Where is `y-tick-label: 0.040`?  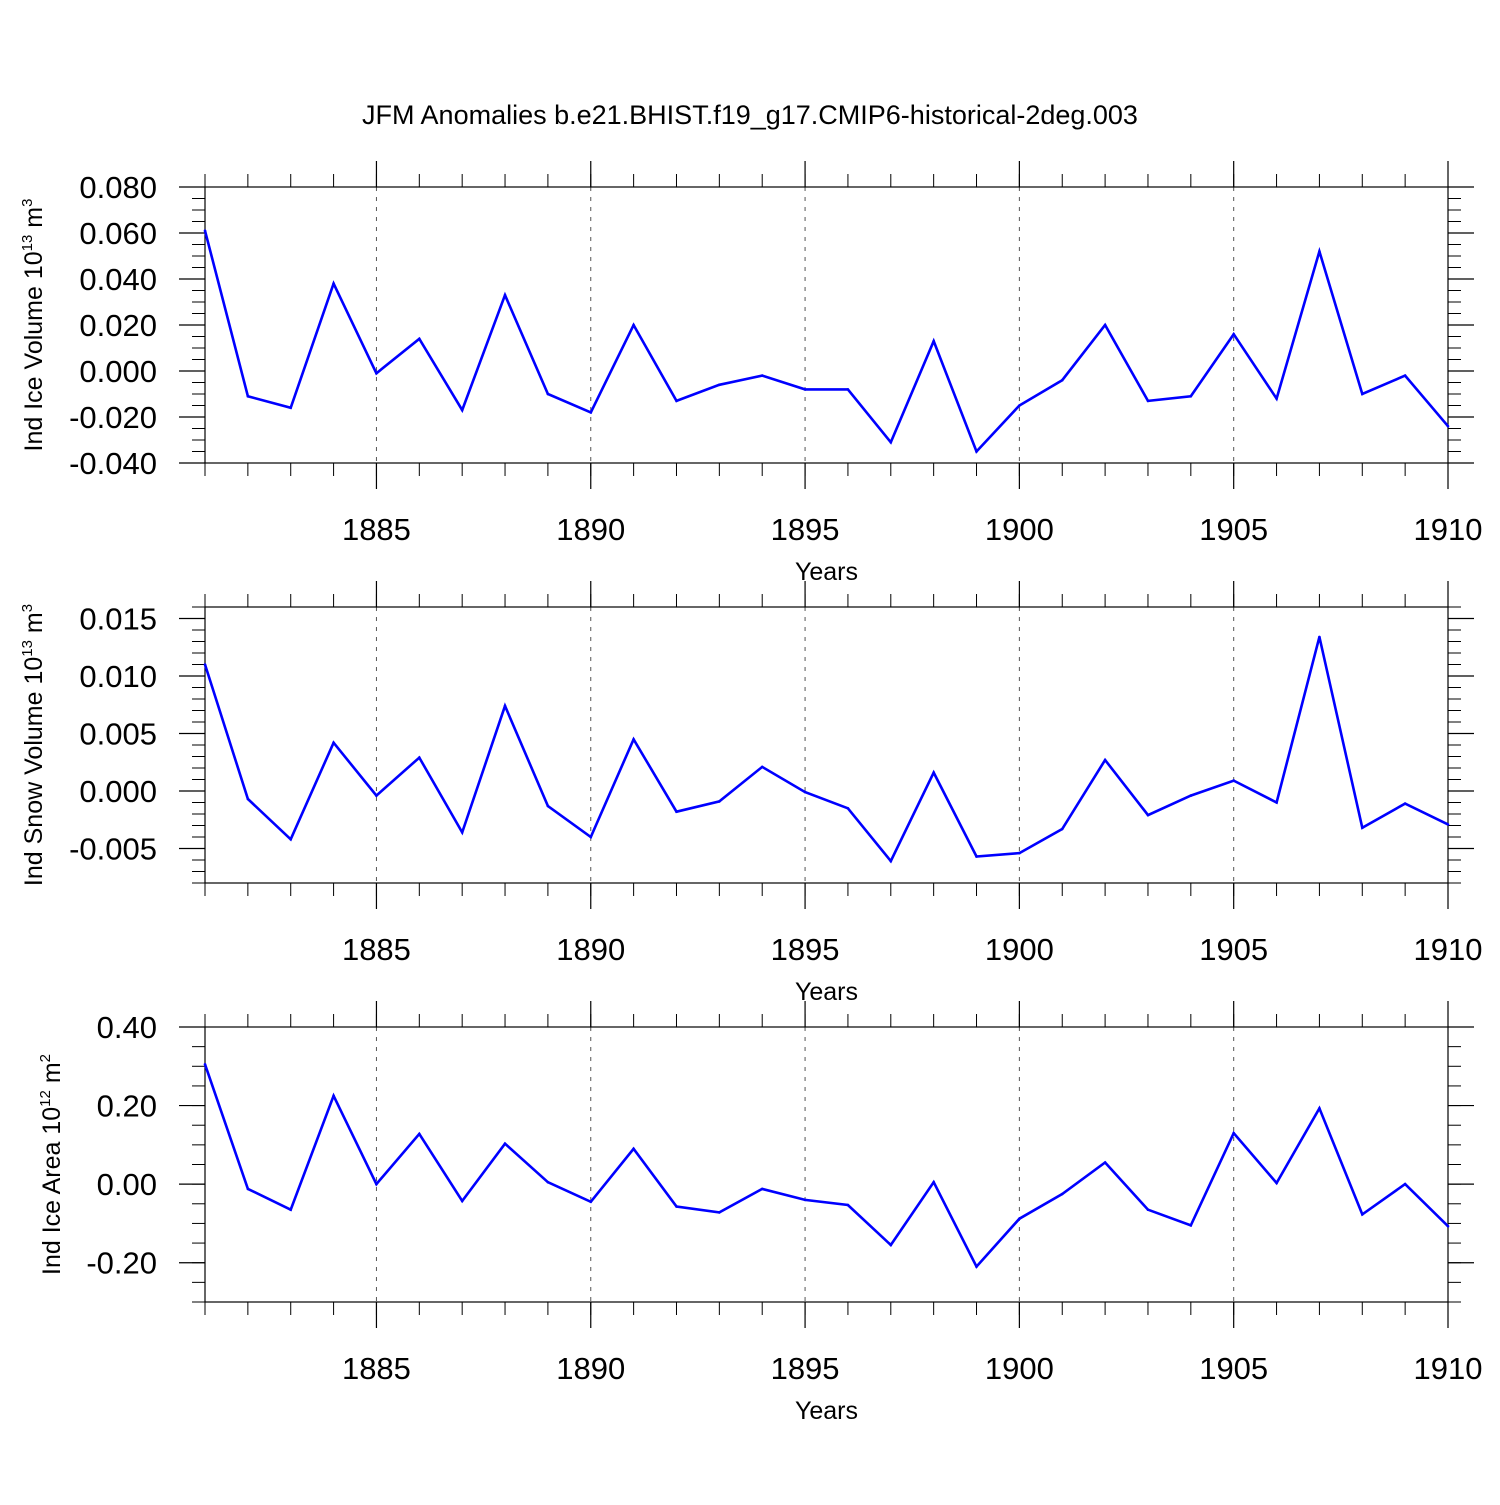
y-tick-label: 0.040 is located at coordinates (118, 279).